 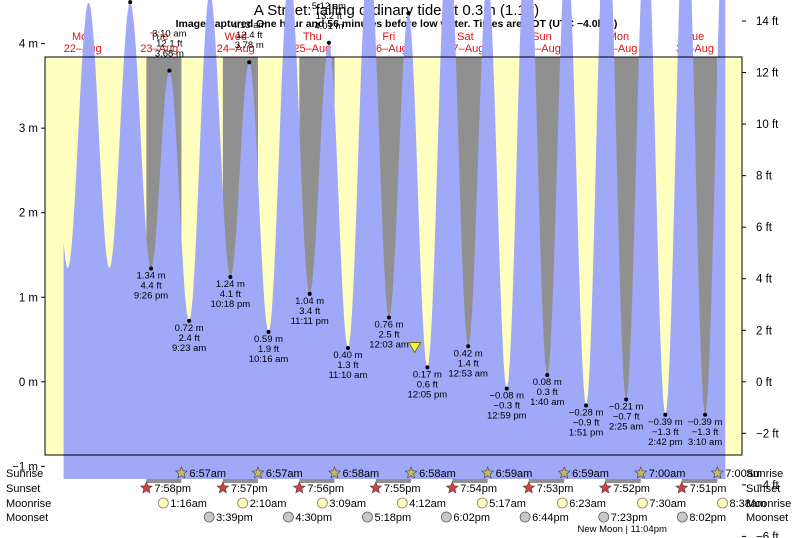 I want to click on moonset-time: 5:18pm, so click(x=392, y=518).